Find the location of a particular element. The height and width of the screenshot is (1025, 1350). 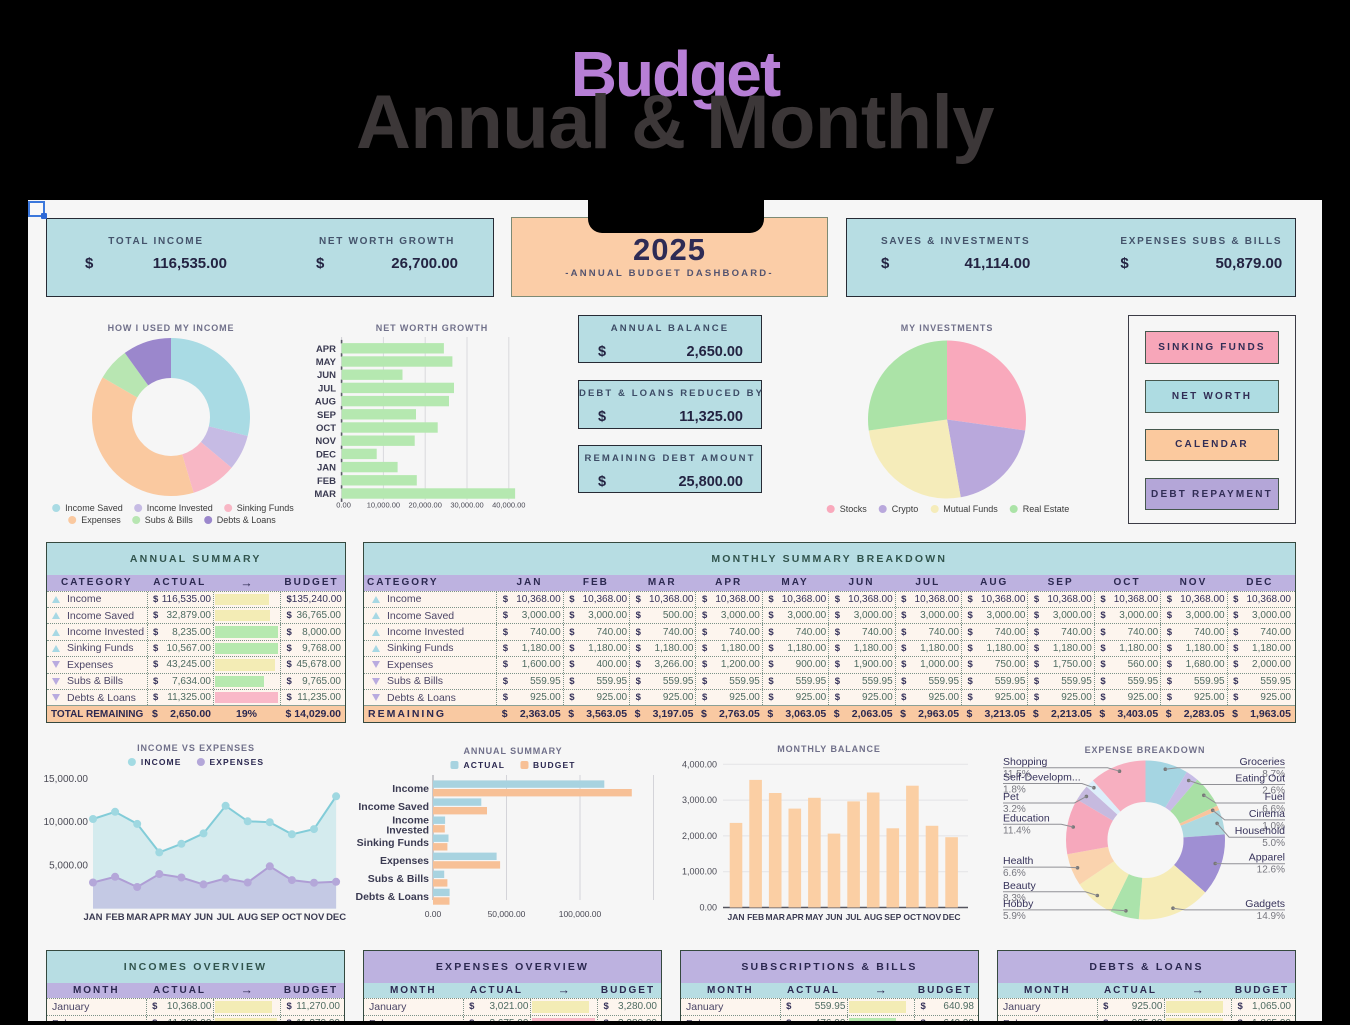

svg-text: 15,000.00 is located at coordinates (66, 779).